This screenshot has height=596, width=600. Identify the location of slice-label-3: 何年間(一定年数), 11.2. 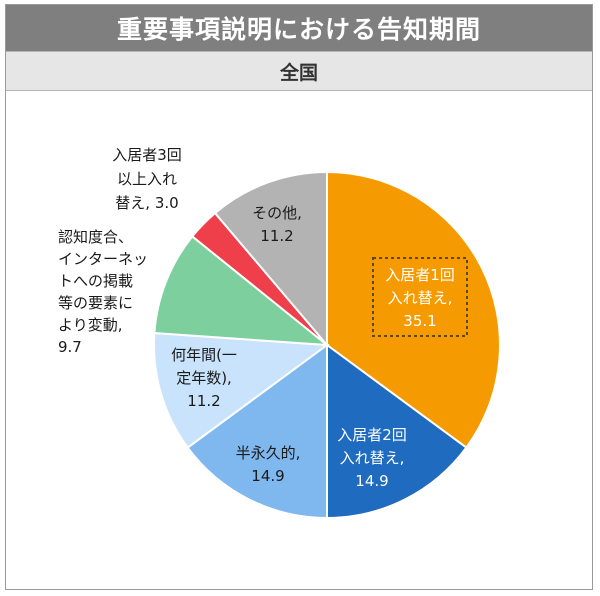
(204, 378).